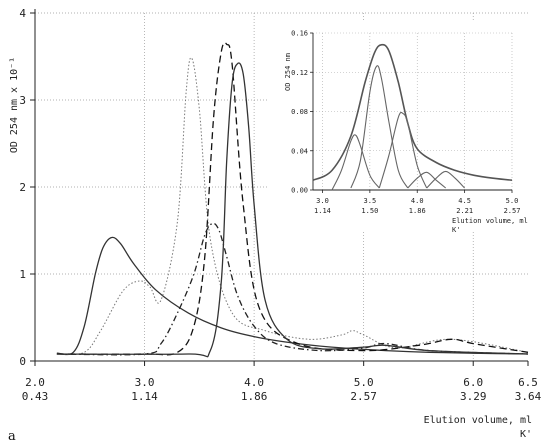  Describe the element at coordinates (299, 112) in the screenshot. I see `inset-y-tick-label: 0.08` at that location.